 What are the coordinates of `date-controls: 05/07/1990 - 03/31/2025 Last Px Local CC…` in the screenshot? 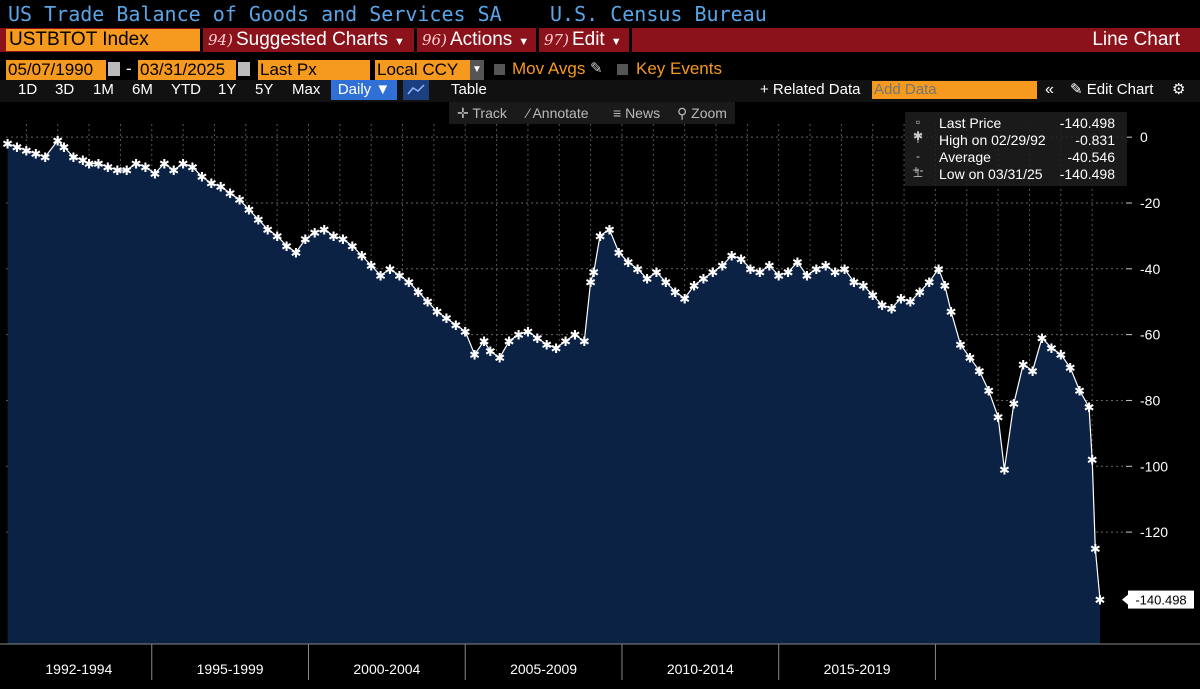 It's located at (600, 70).